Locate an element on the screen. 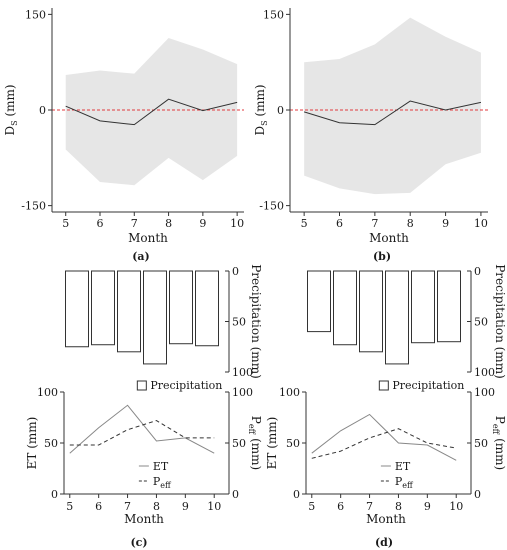 This screenshot has height=550, width=507. precip-tick-label: 0 is located at coordinates (235, 271).